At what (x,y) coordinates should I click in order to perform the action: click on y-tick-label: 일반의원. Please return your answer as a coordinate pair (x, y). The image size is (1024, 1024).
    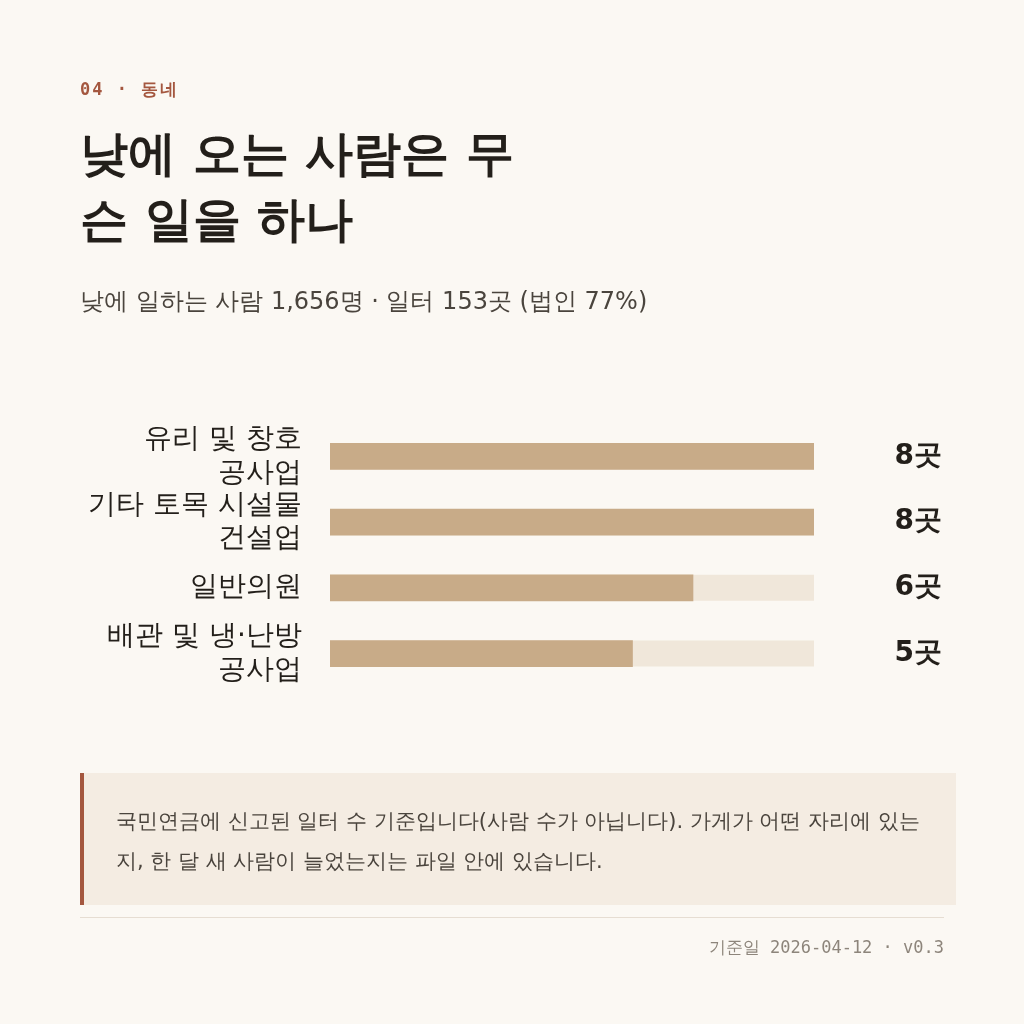
    Looking at the image, I should click on (246, 586).